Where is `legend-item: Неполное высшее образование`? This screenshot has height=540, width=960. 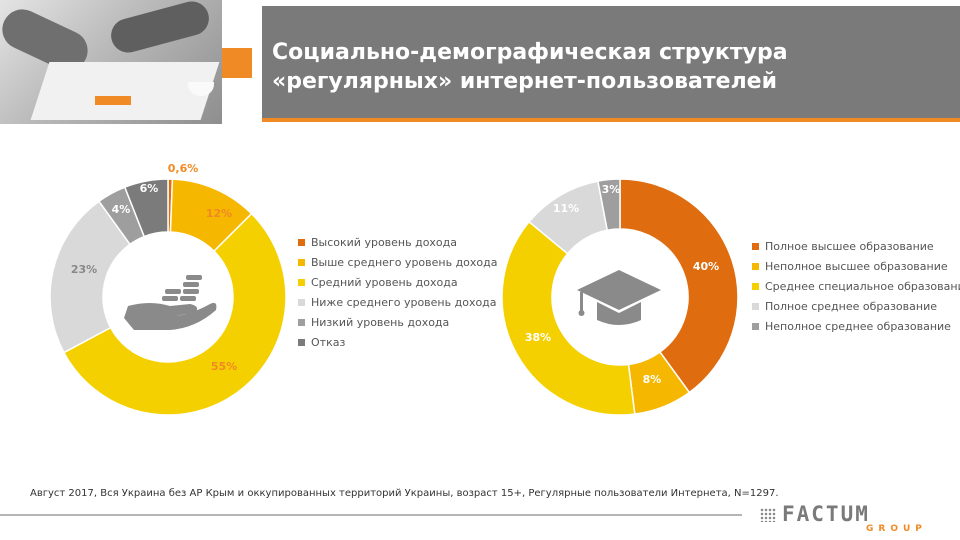
legend-item: Неполное высшее образование is located at coordinates (856, 266).